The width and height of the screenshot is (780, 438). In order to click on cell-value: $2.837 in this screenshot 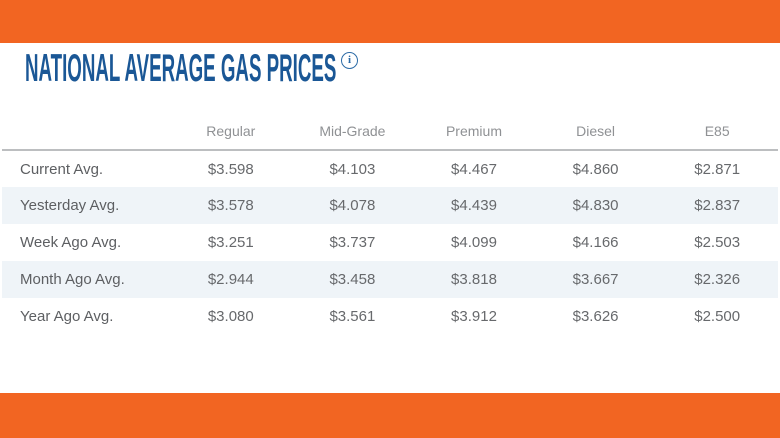, I will do `click(717, 205)`.